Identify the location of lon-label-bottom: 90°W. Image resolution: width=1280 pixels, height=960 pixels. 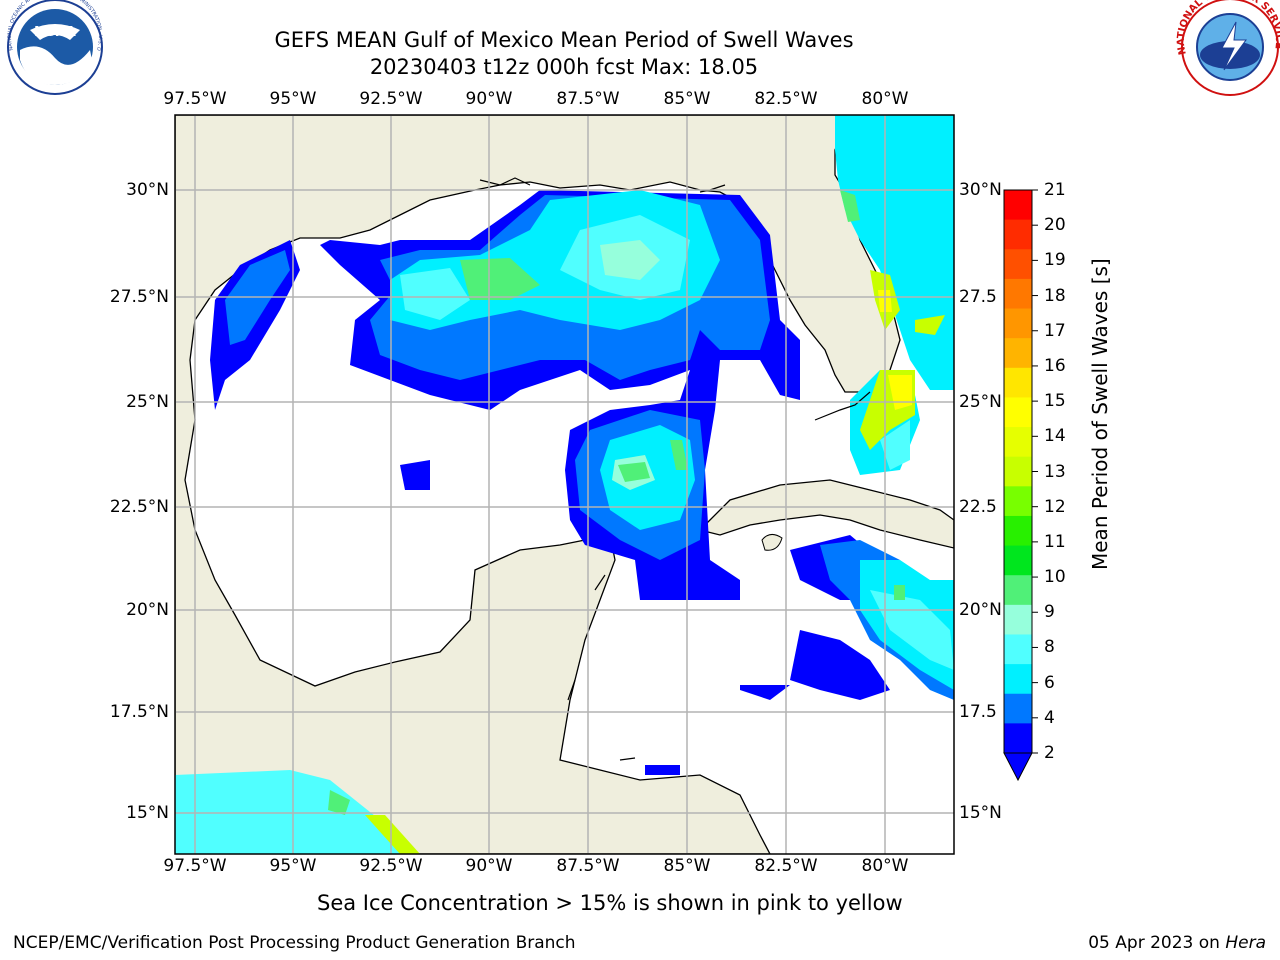
(489, 866).